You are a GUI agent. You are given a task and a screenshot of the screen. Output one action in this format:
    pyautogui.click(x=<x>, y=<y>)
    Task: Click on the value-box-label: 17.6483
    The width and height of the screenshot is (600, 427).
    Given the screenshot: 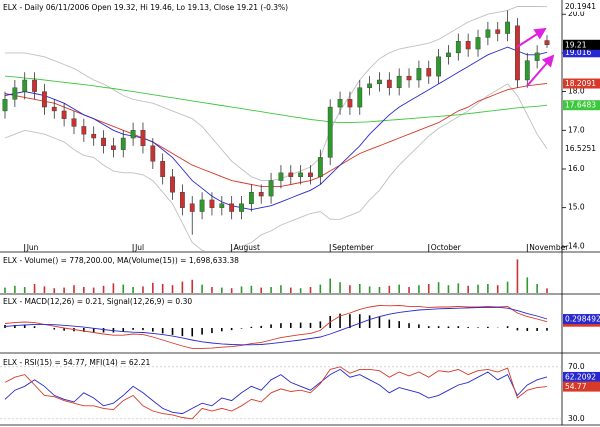 What is the action you would take?
    pyautogui.click(x=580, y=105)
    